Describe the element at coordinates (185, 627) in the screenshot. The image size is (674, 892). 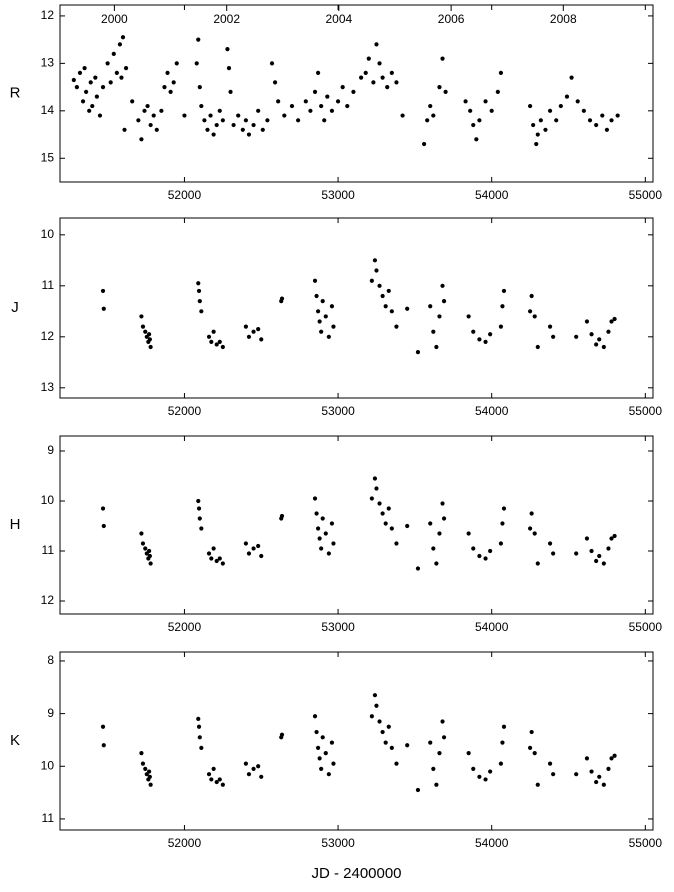
I see `x-tick-label: 52000` at that location.